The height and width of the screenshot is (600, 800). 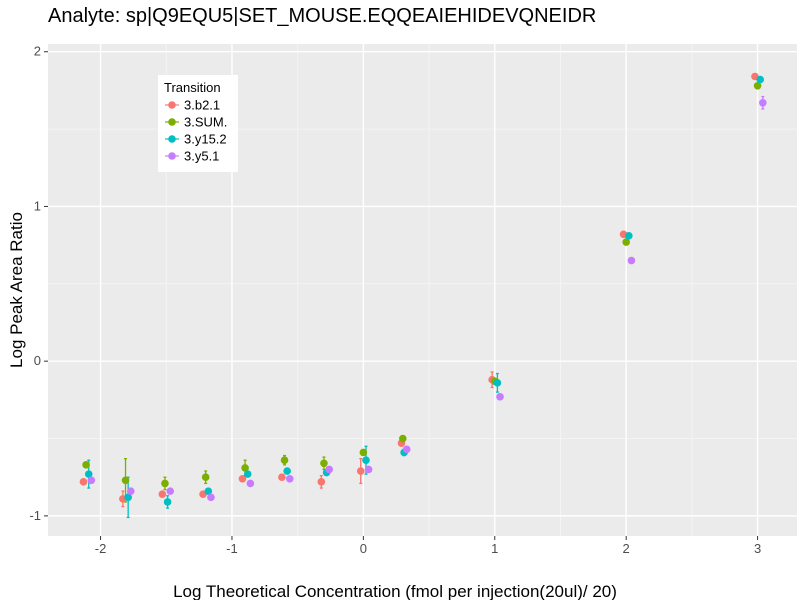 I want to click on legend-item: 3.y15.2, so click(x=196, y=139).